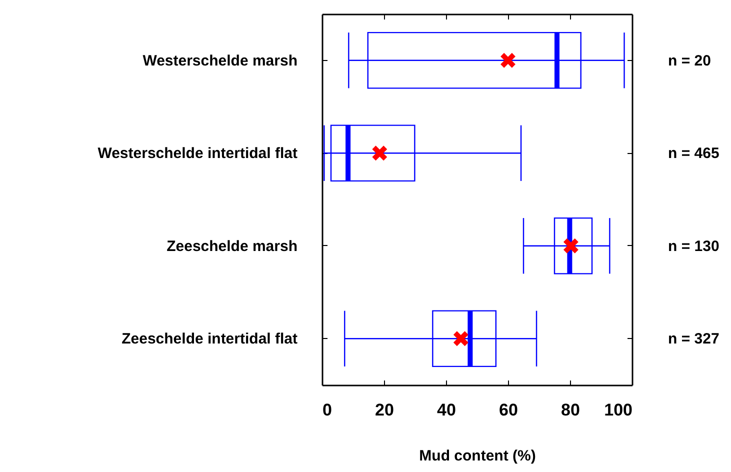 The width and height of the screenshot is (731, 472). Describe the element at coordinates (477, 456) in the screenshot. I see `x-axis-title: Mud content (%)` at that location.